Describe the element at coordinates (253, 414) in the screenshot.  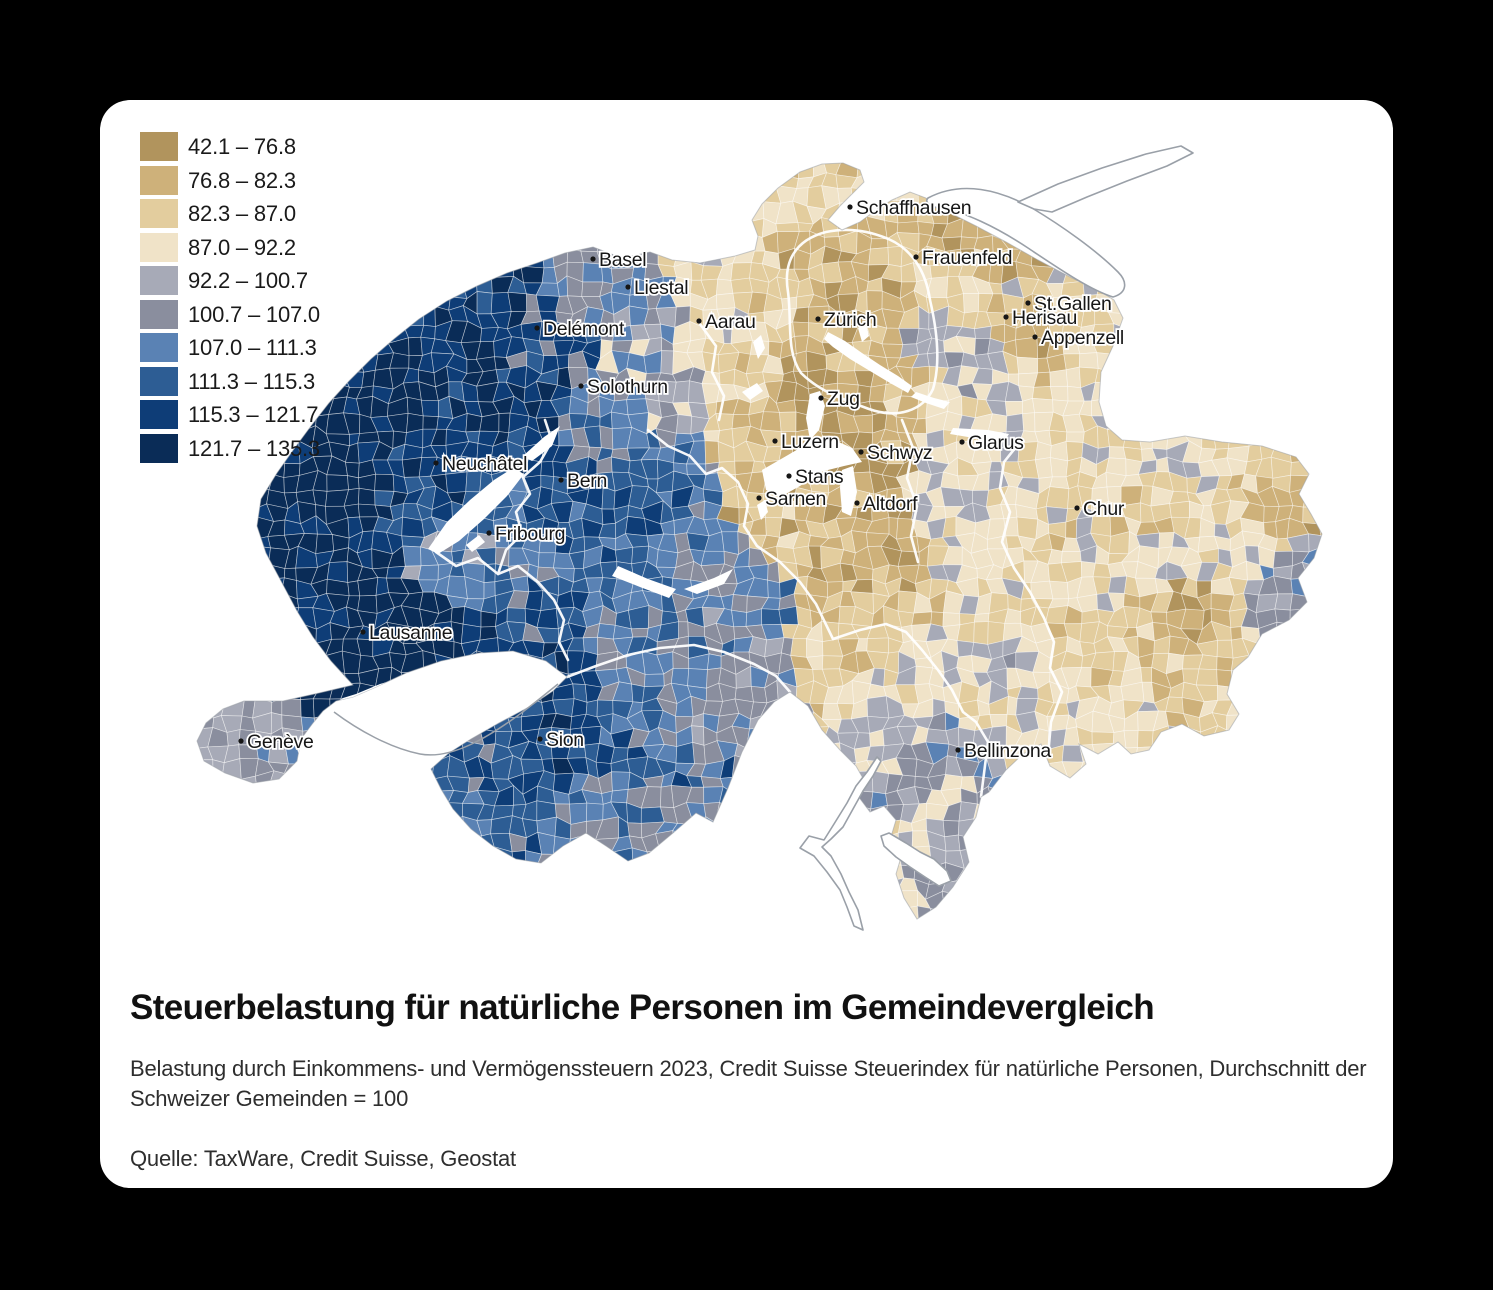
I see `legend-label: 115.3 – 121.7` at that location.